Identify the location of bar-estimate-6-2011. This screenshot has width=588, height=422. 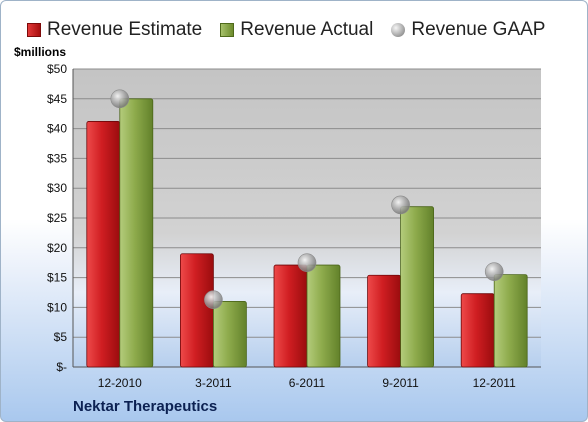
(290, 316).